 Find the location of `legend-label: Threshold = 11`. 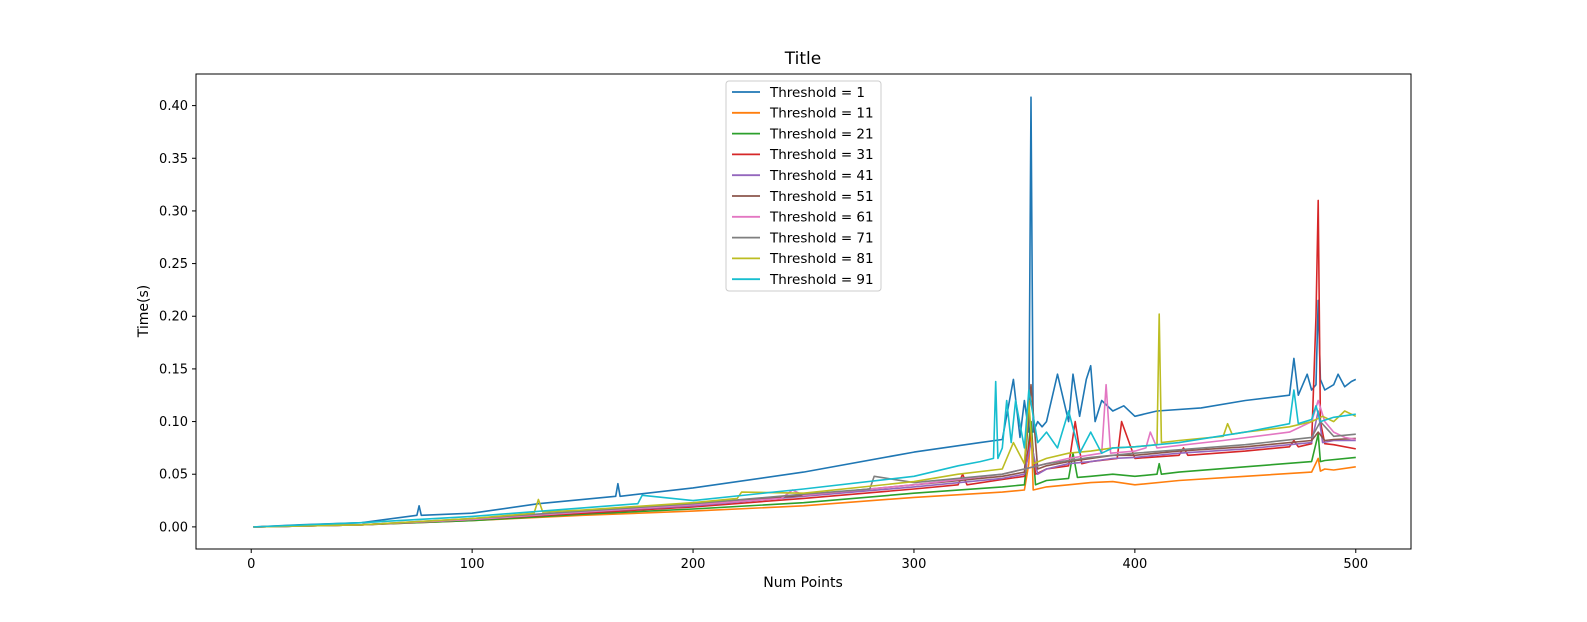

legend-label: Threshold = 11 is located at coordinates (821, 114).